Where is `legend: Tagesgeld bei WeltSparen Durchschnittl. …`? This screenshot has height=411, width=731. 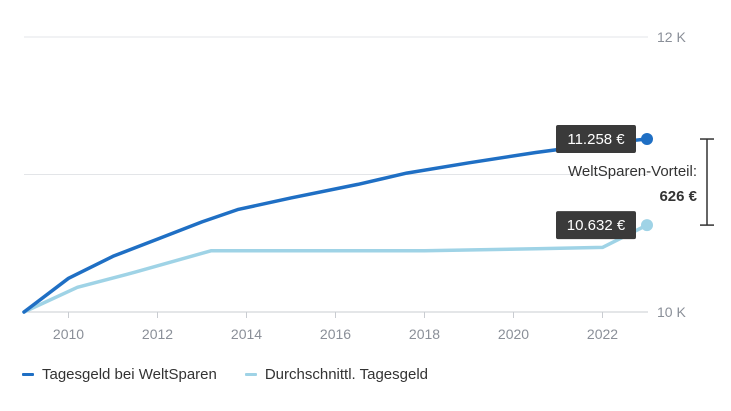
legend: Tagesgeld bei WeltSparen Durchschnittl. … is located at coordinates (225, 374).